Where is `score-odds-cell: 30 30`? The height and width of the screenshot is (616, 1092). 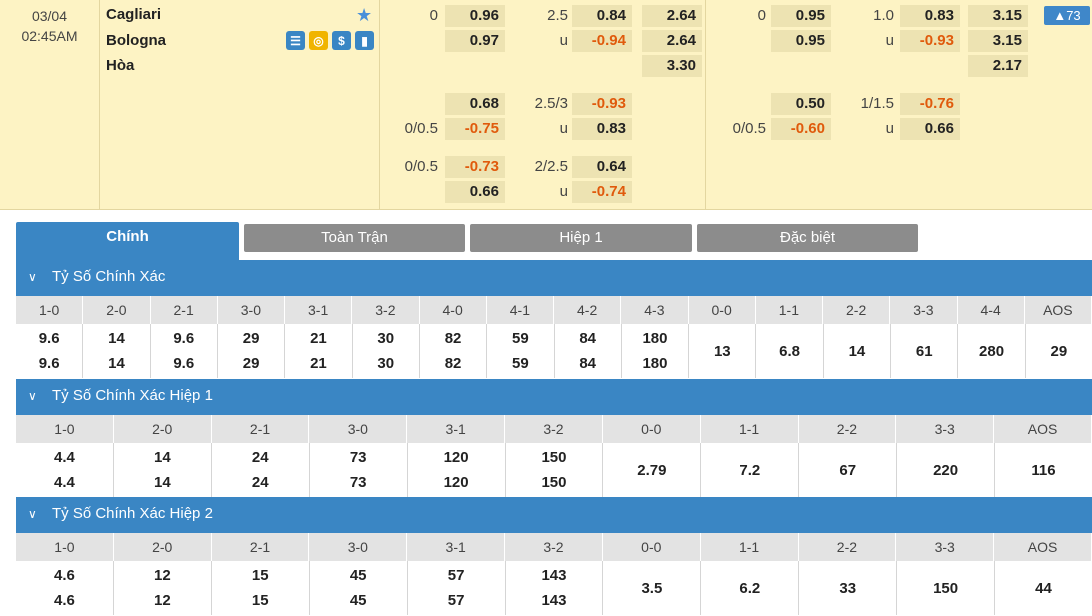
score-odds-cell: 30 30 is located at coordinates (386, 351).